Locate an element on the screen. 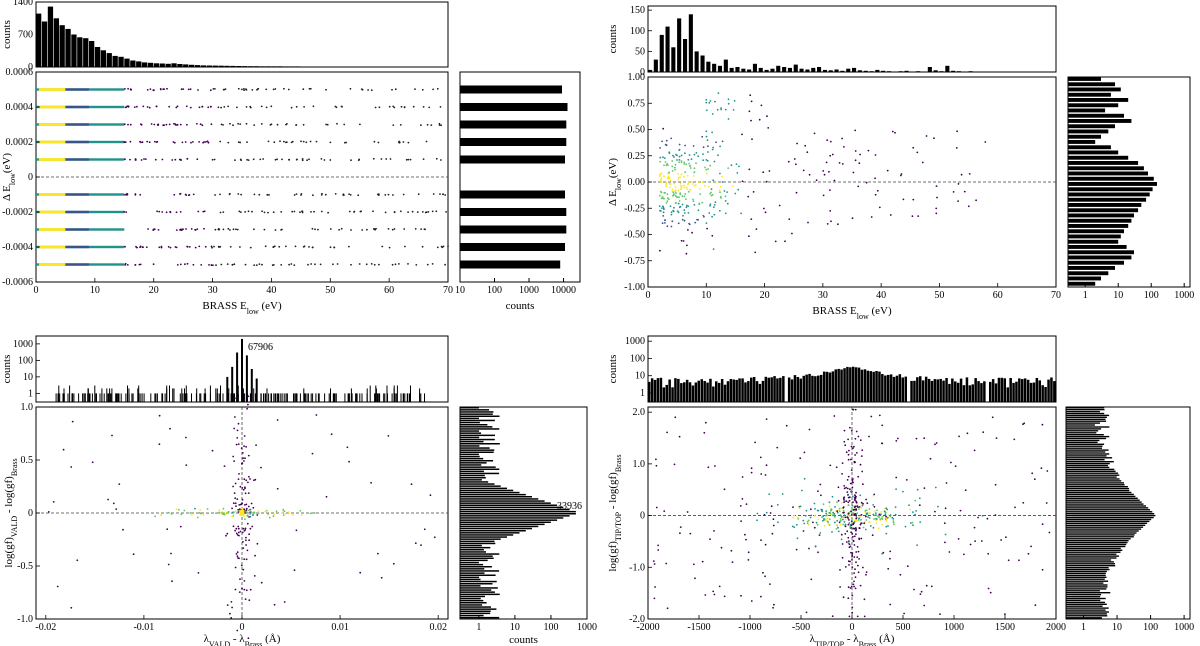 The height and width of the screenshot is (646, 1200). label-part: VALD is located at coordinates (219, 643).